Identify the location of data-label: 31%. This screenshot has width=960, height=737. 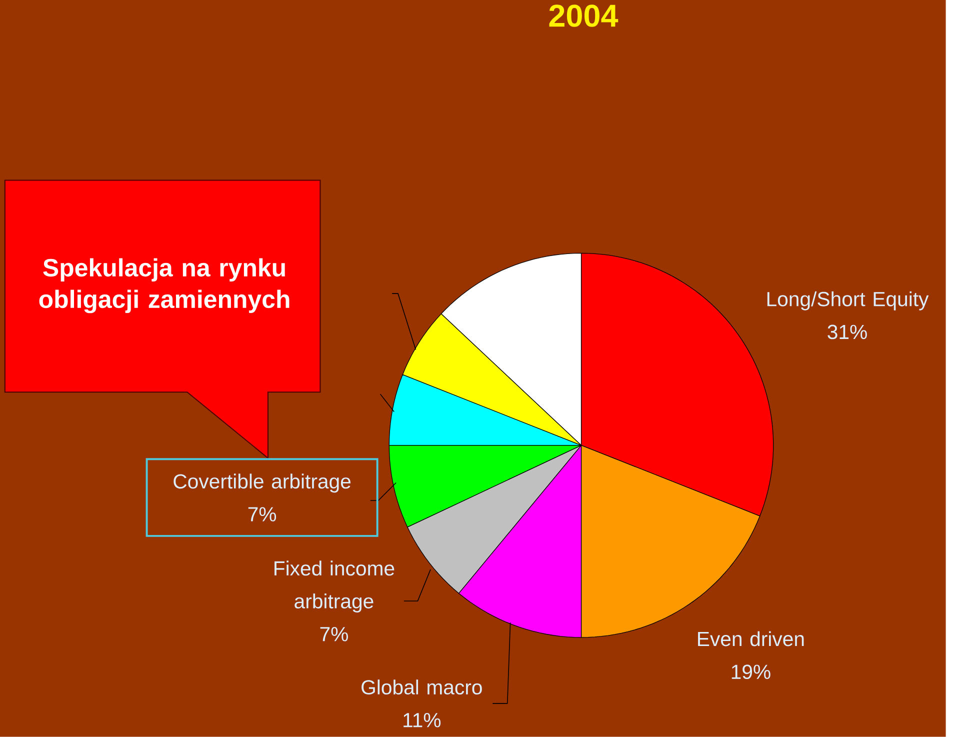
(847, 332).